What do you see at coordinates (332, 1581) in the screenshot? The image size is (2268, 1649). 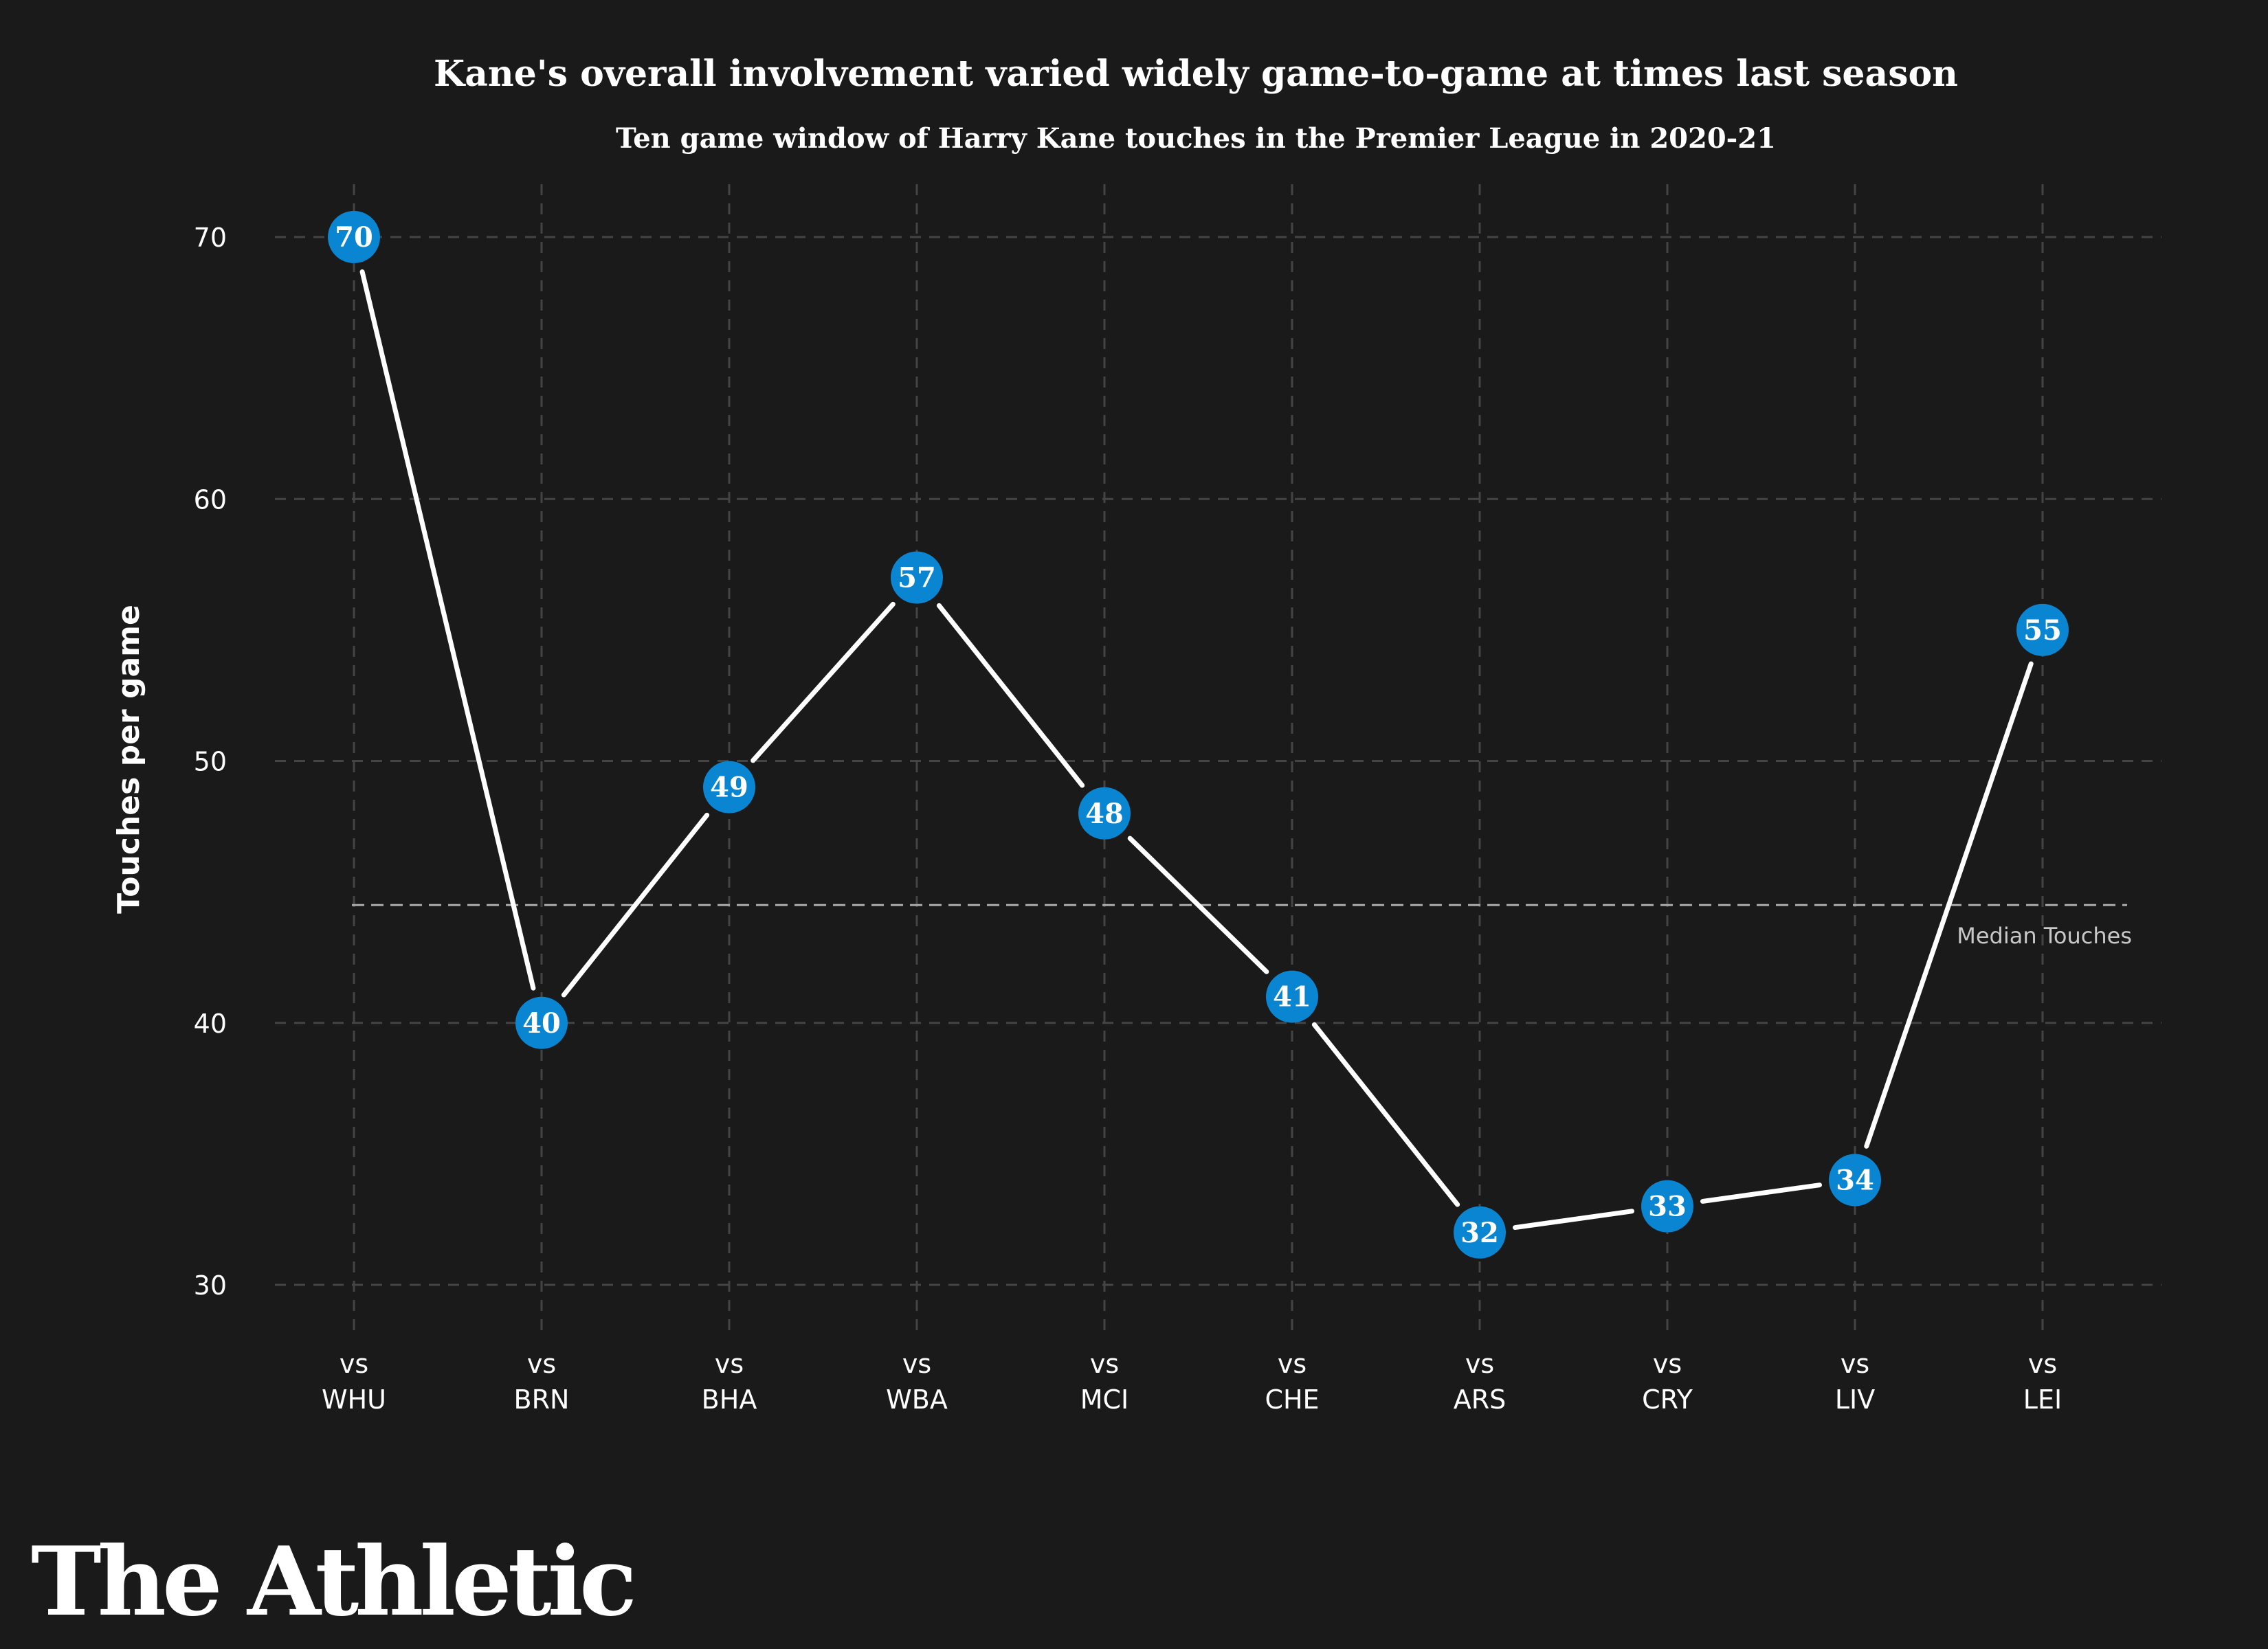 I see `the-athletic-logo: The Athletic` at bounding box center [332, 1581].